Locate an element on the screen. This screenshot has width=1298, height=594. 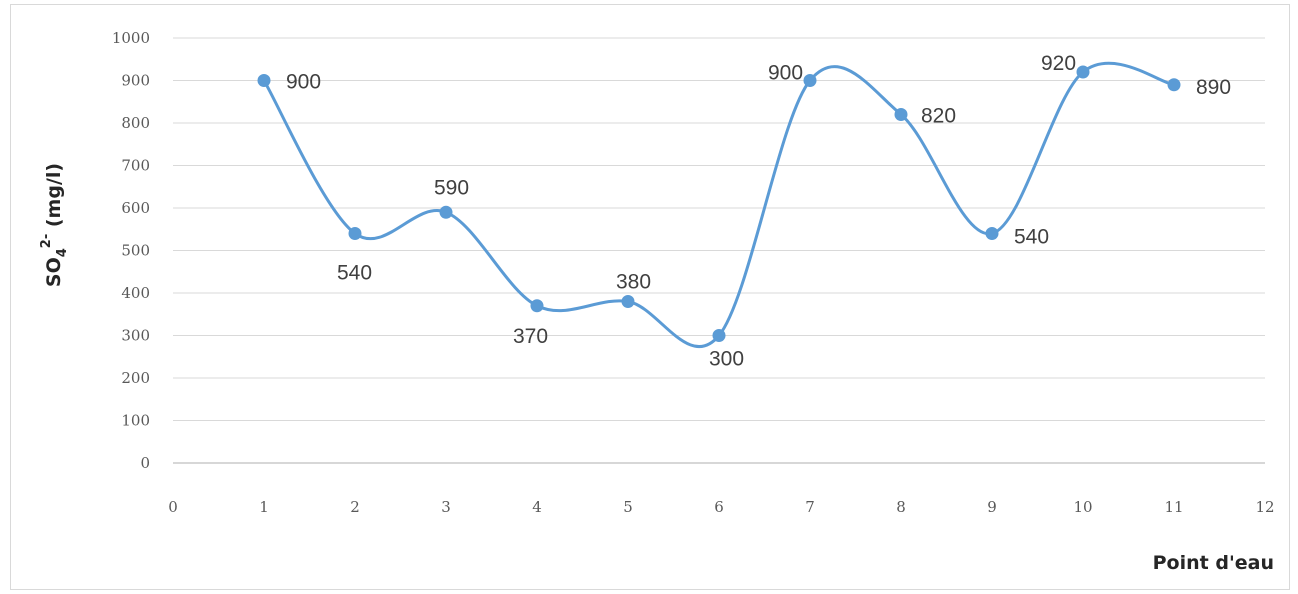
x-tick-label: 9 is located at coordinates (992, 507).